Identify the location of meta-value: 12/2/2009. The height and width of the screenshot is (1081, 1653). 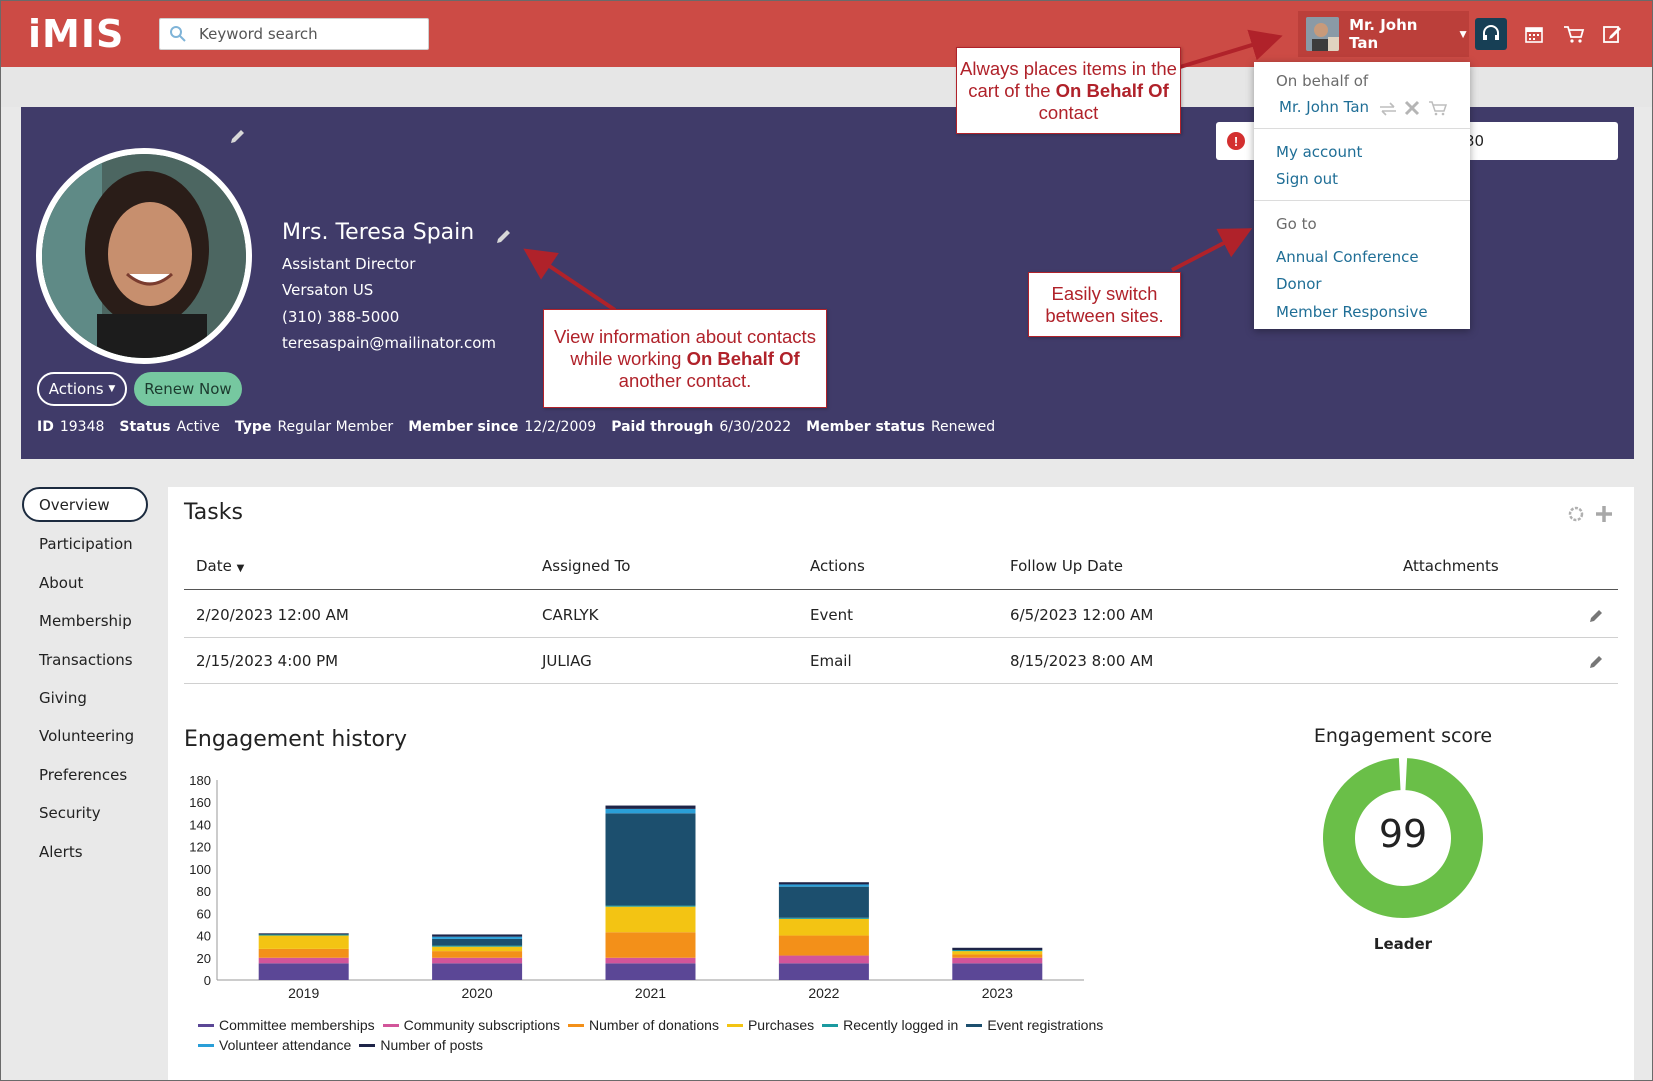
(560, 427).